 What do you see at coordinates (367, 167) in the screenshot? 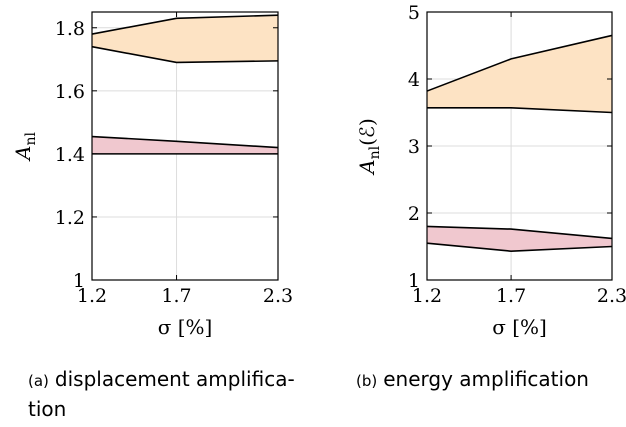
I see `y-axis-label-base-b: A` at bounding box center [367, 167].